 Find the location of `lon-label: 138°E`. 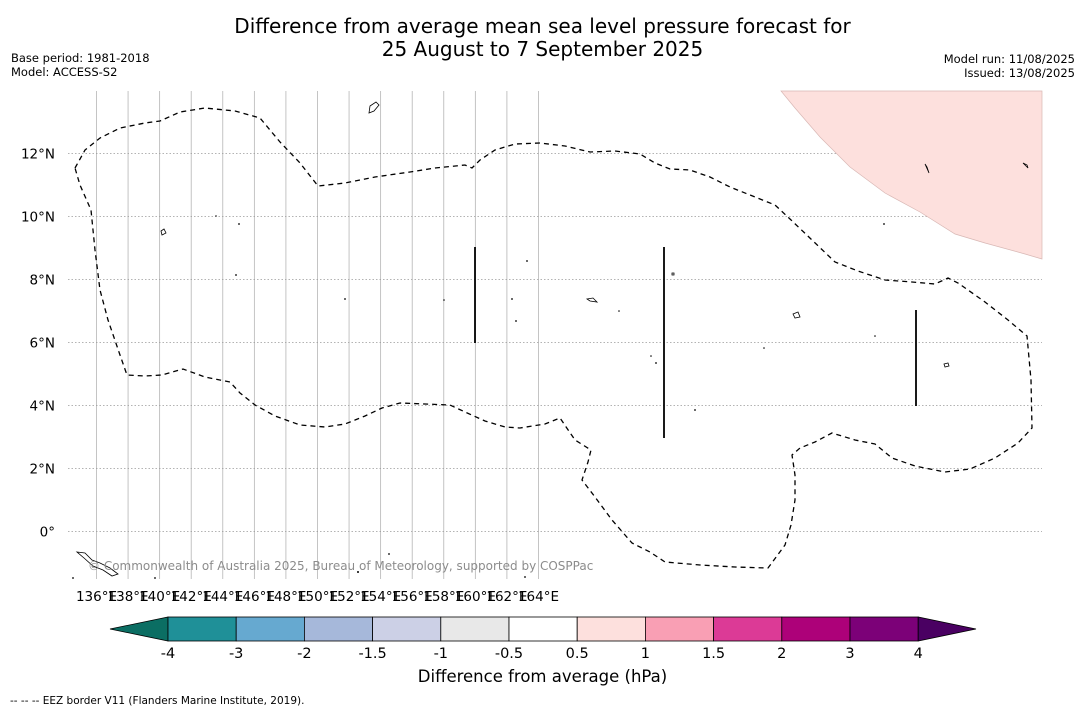

lon-label: 138°E is located at coordinates (128, 597).